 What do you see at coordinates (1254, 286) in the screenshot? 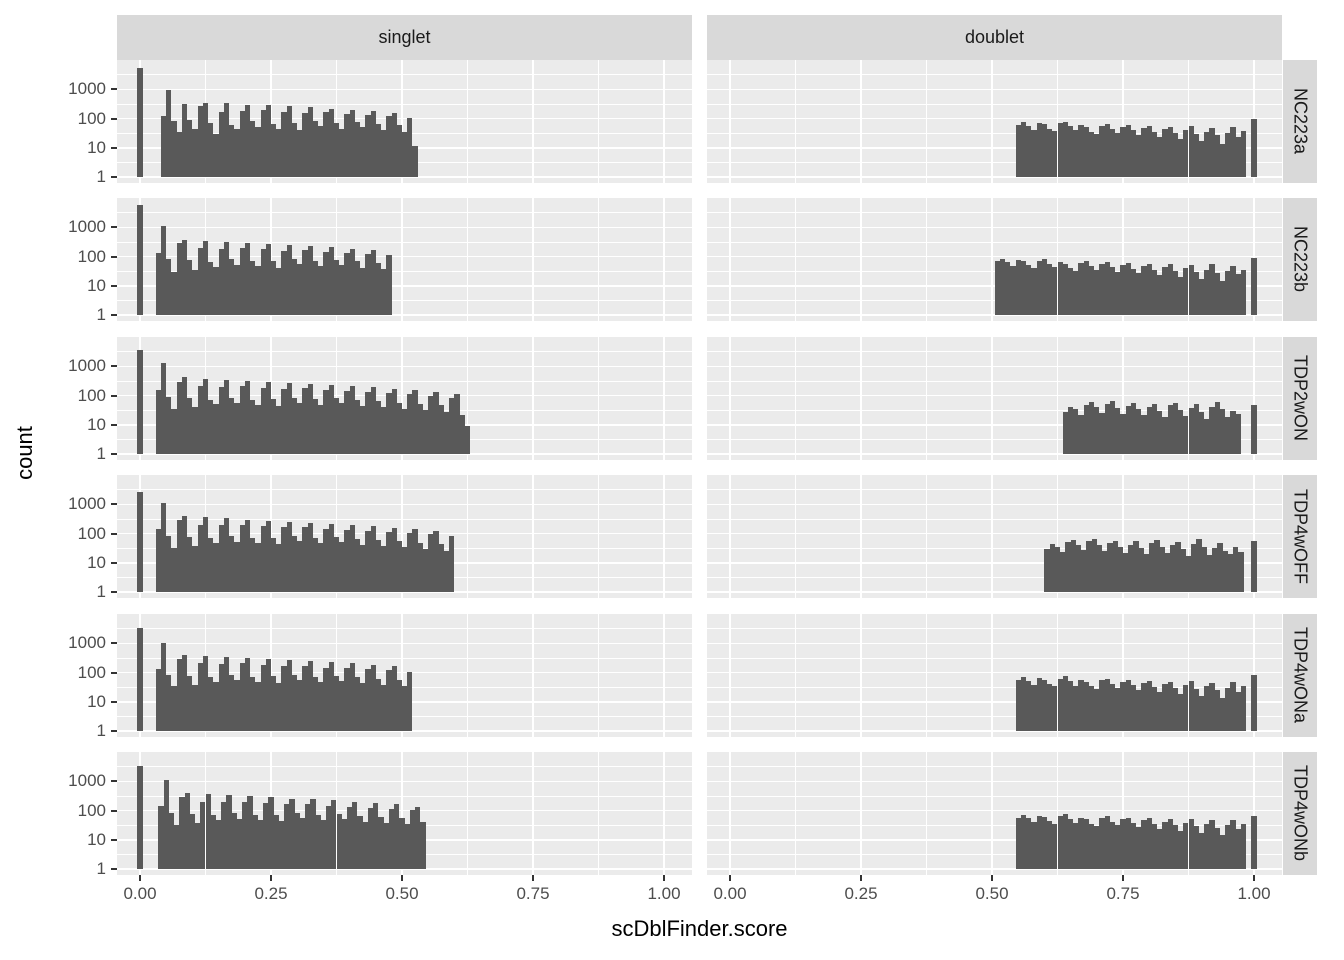
I see `histogram-spike-bar` at bounding box center [1254, 286].